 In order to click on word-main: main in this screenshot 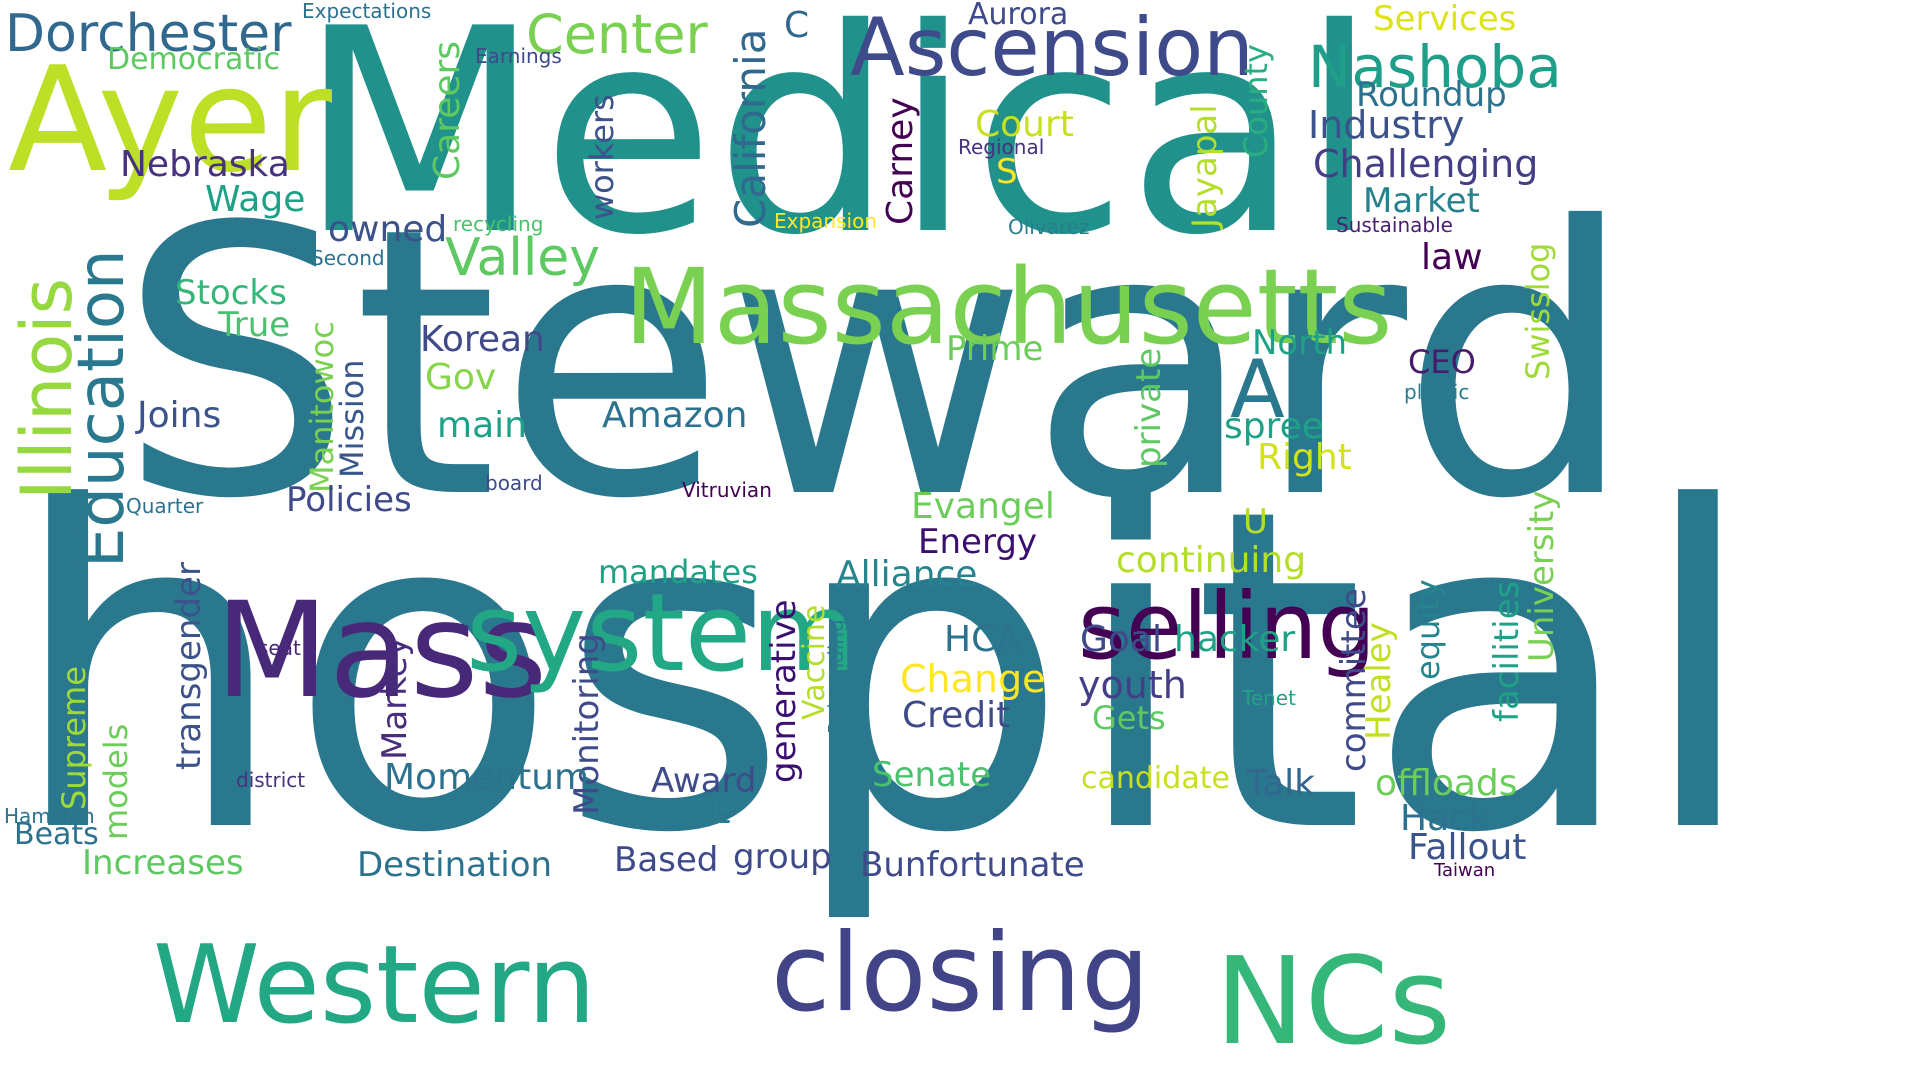, I will do `click(482, 425)`.